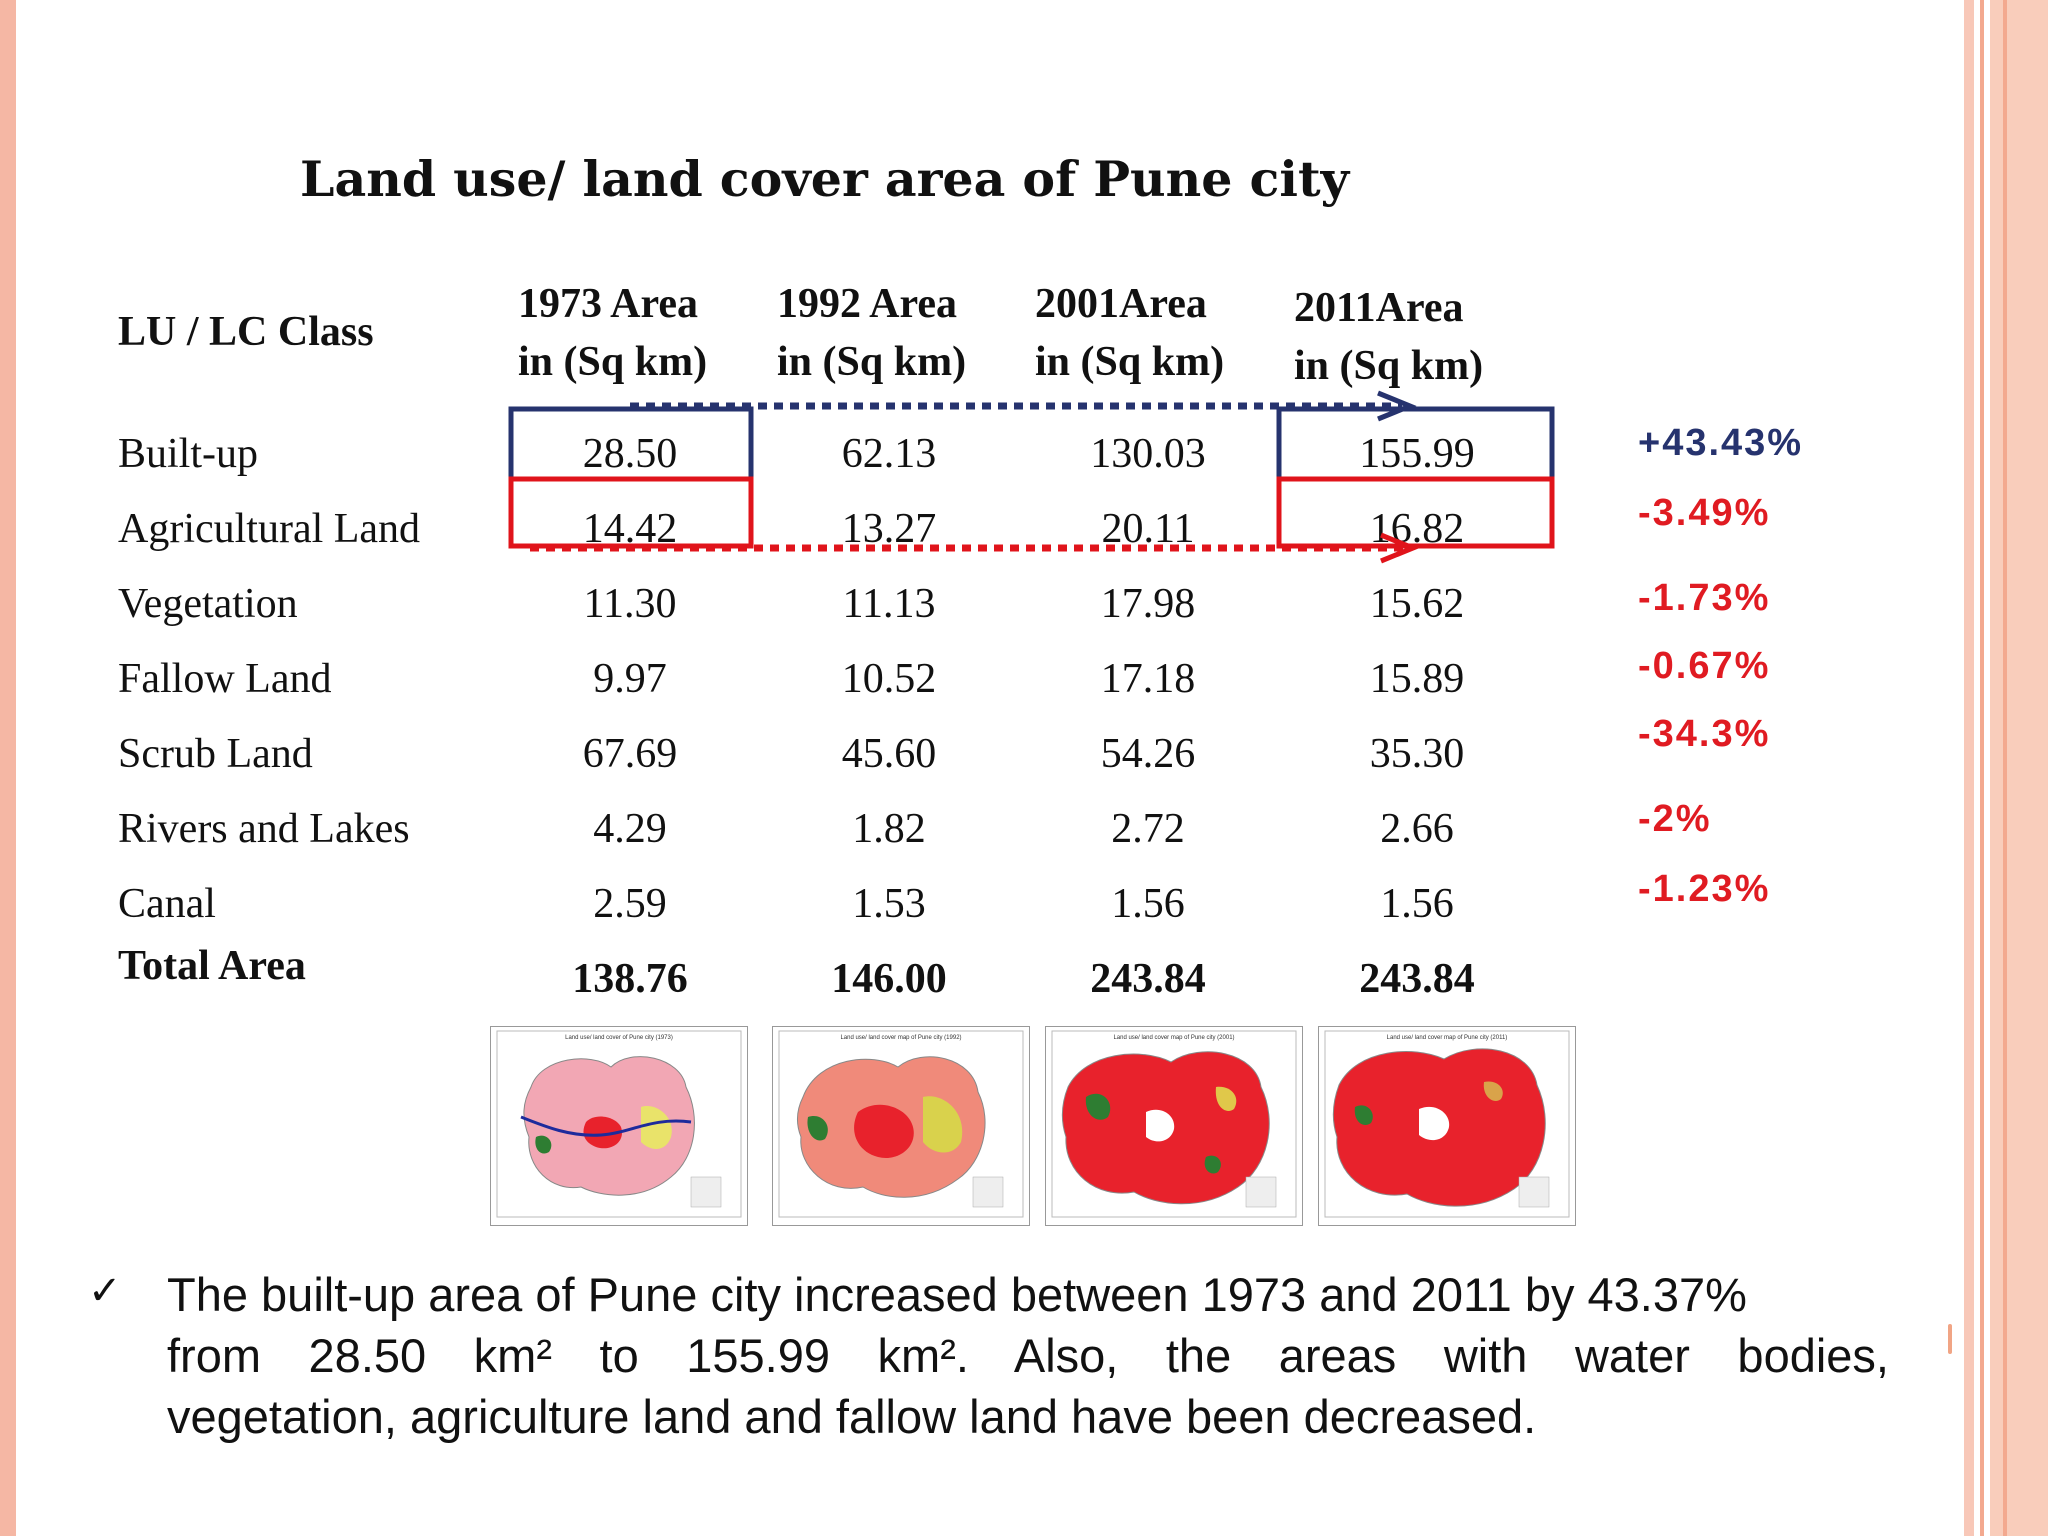  I want to click on row-label: Rivers and Lakes, so click(264, 829).